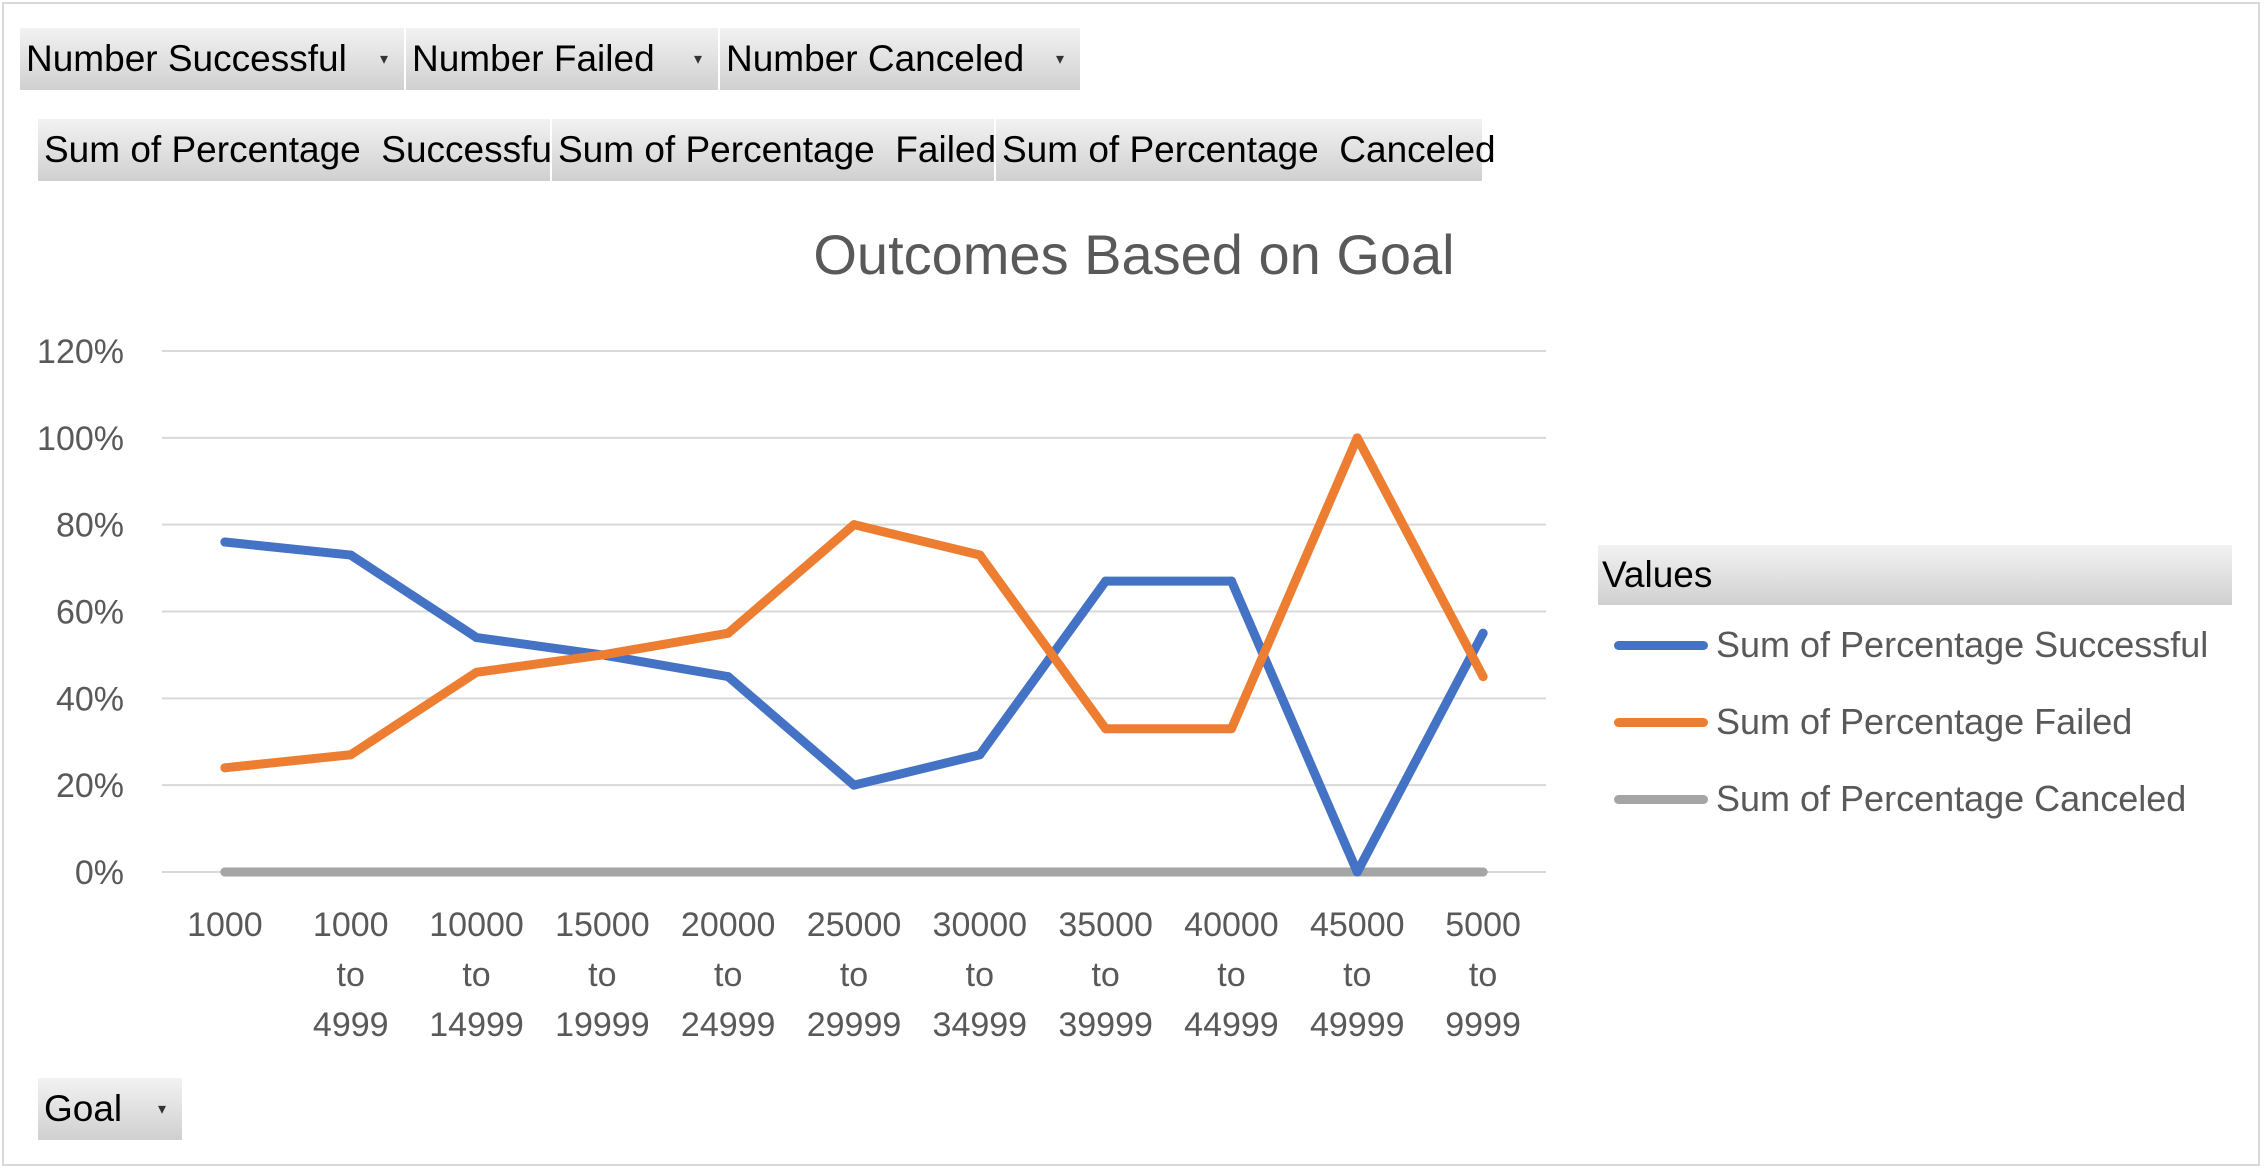  Describe the element at coordinates (980, 1025) in the screenshot. I see `x-tick-label: 34999` at that location.